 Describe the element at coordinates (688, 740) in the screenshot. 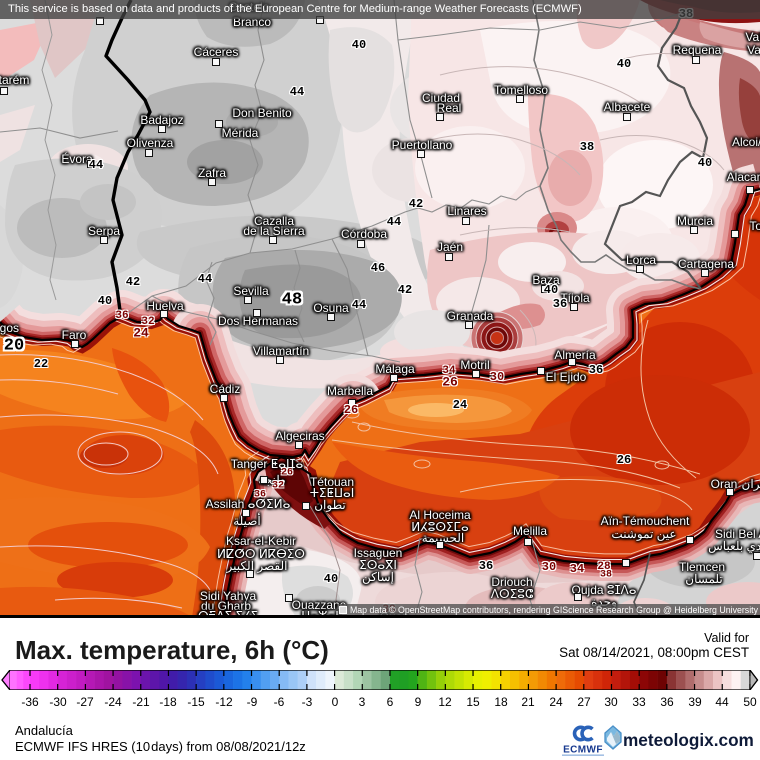

I see `svg-text: meteologix.com` at that location.